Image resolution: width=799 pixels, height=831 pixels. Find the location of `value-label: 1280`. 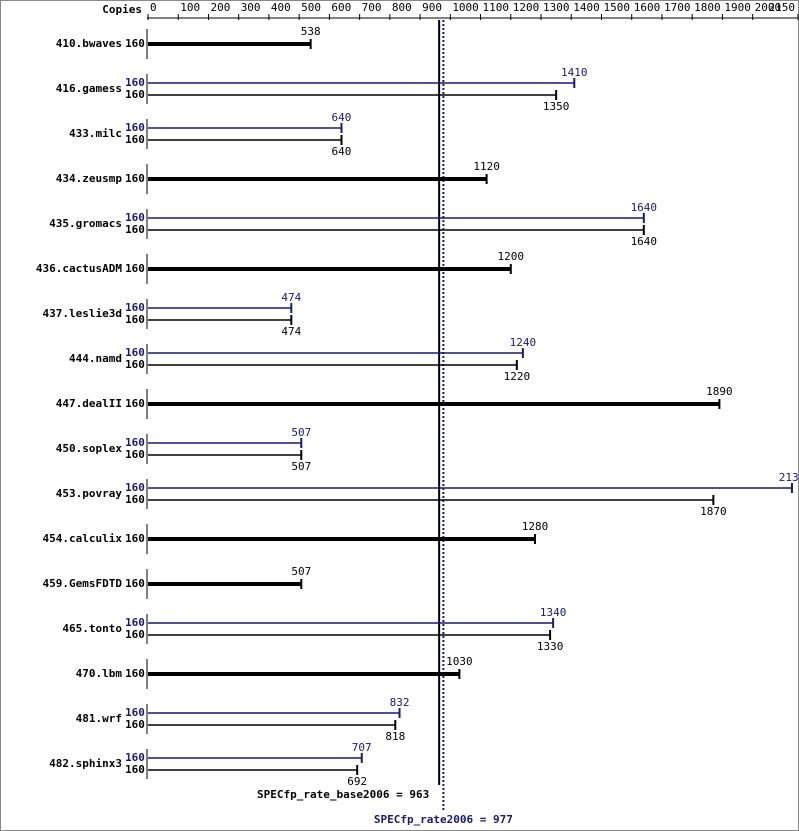

value-label: 1280 is located at coordinates (535, 526).